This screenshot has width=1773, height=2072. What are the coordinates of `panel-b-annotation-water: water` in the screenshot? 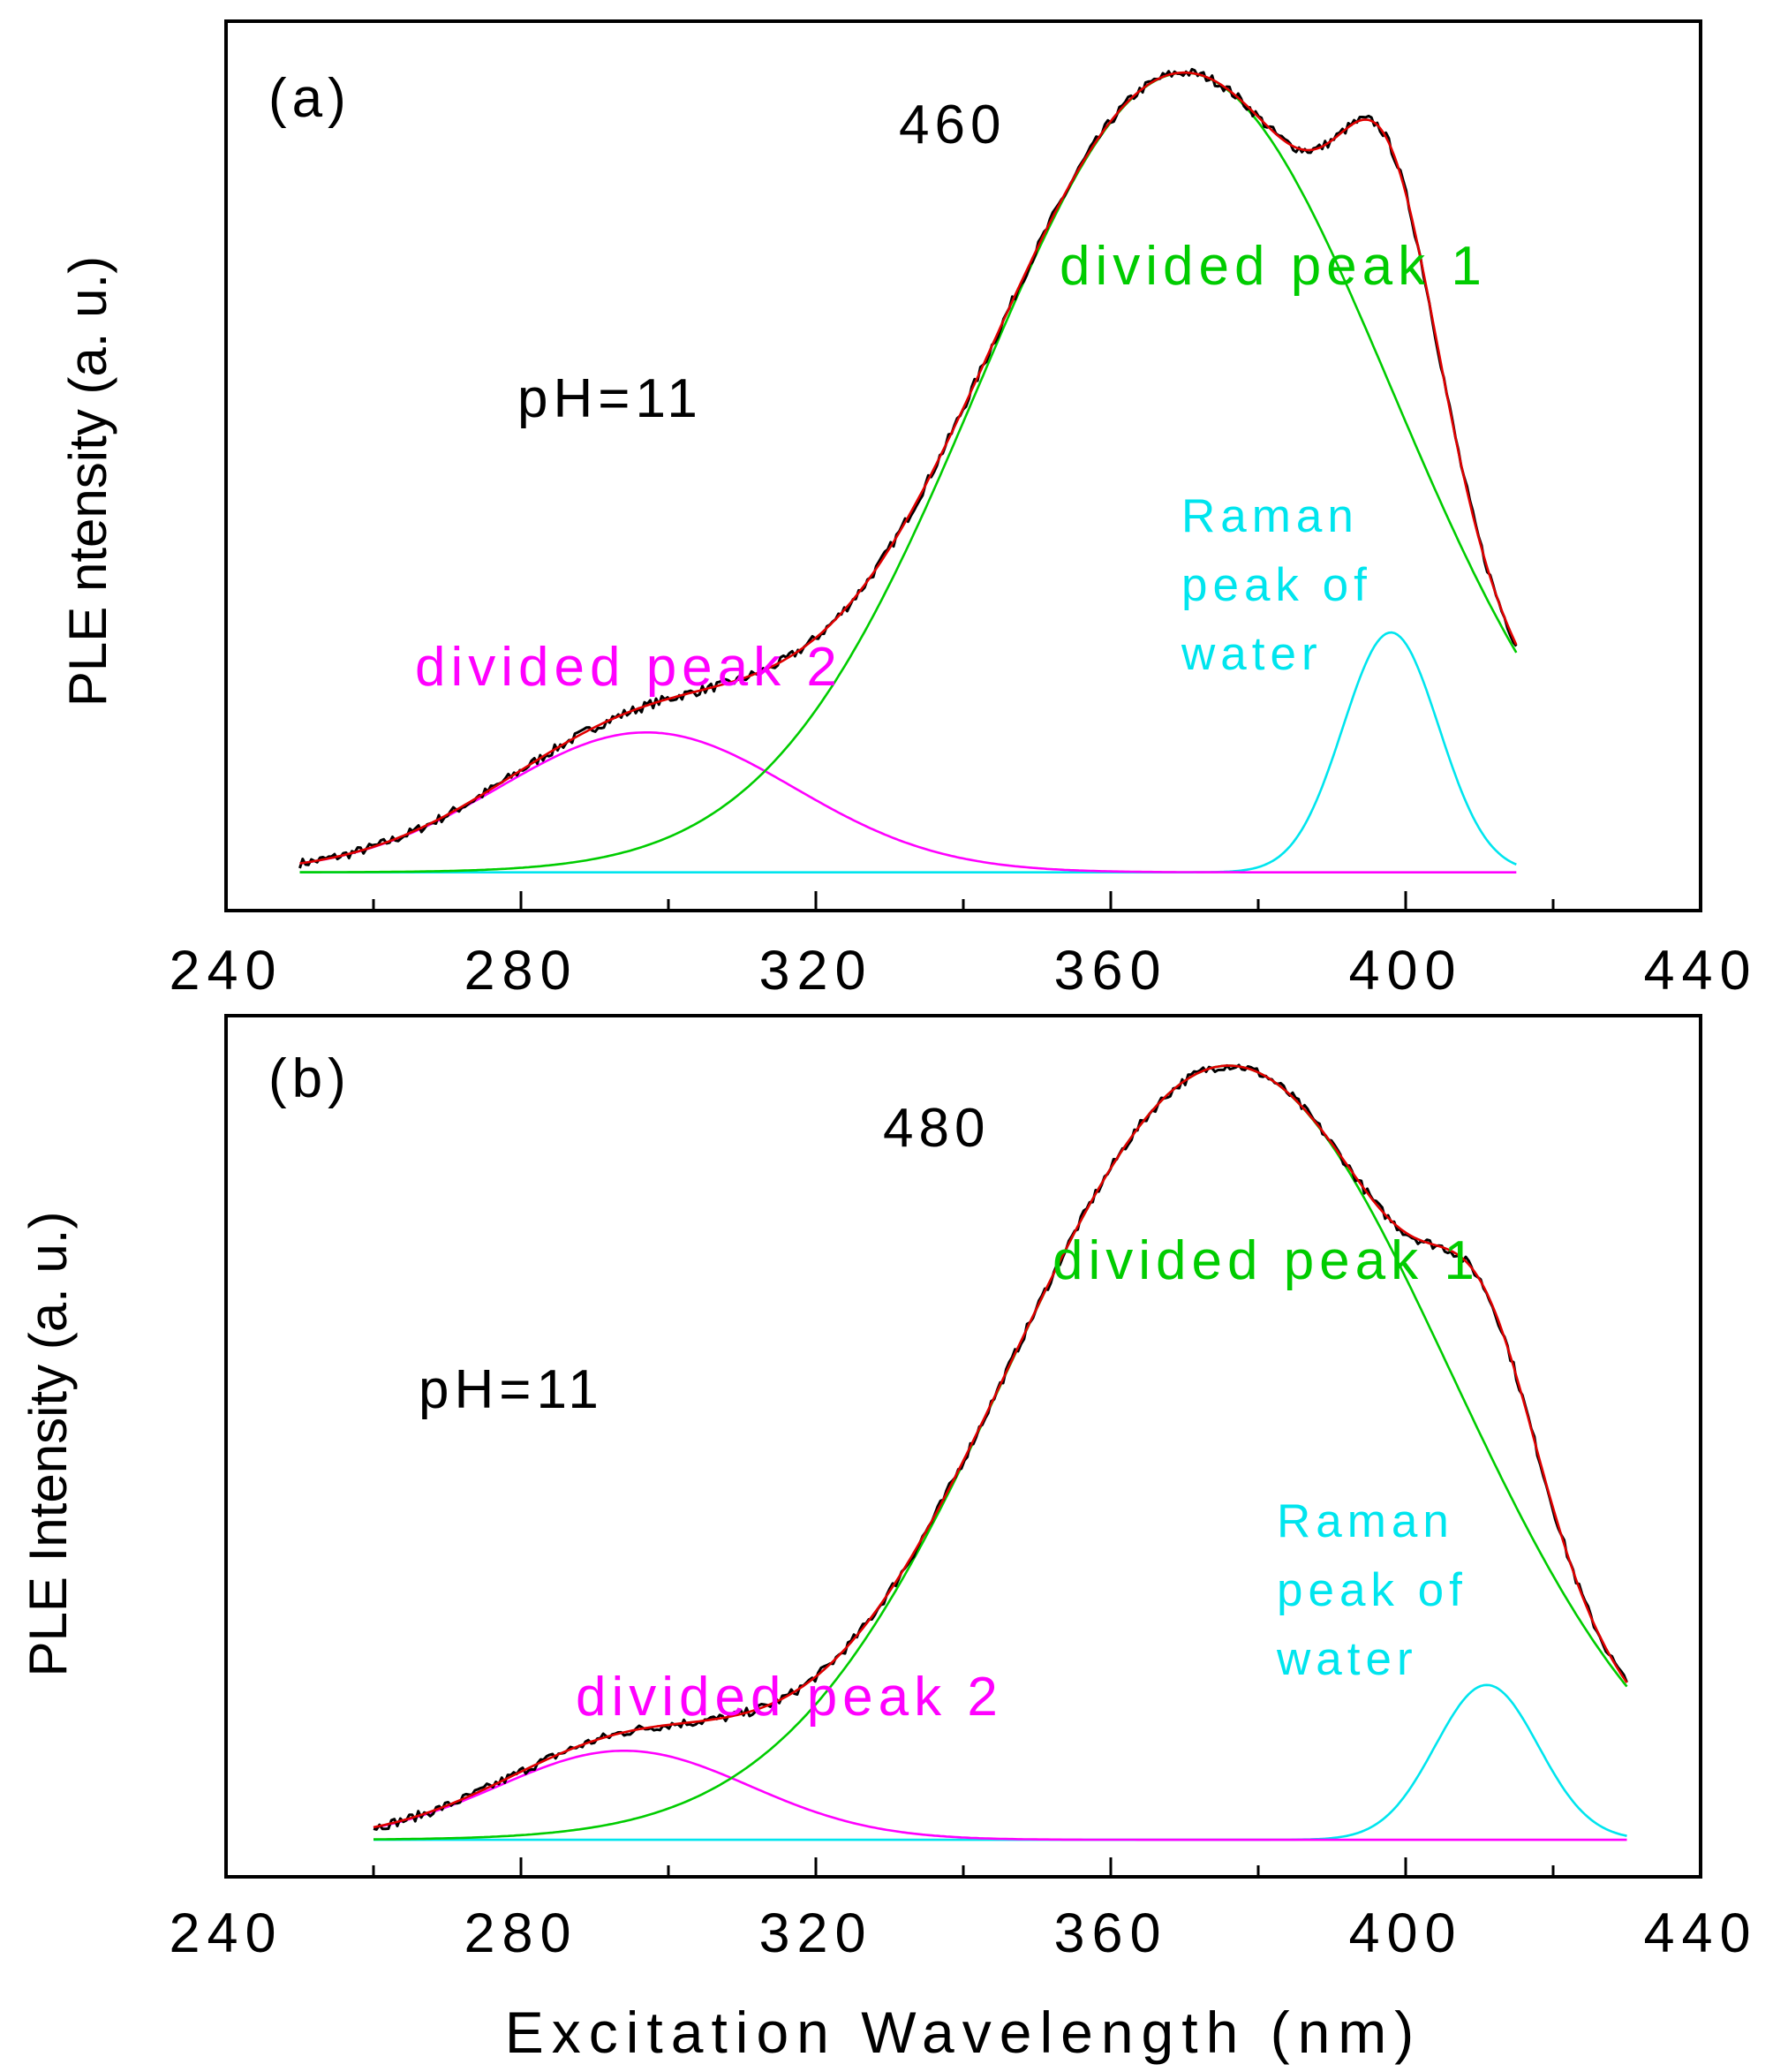 It's located at (1347, 1659).